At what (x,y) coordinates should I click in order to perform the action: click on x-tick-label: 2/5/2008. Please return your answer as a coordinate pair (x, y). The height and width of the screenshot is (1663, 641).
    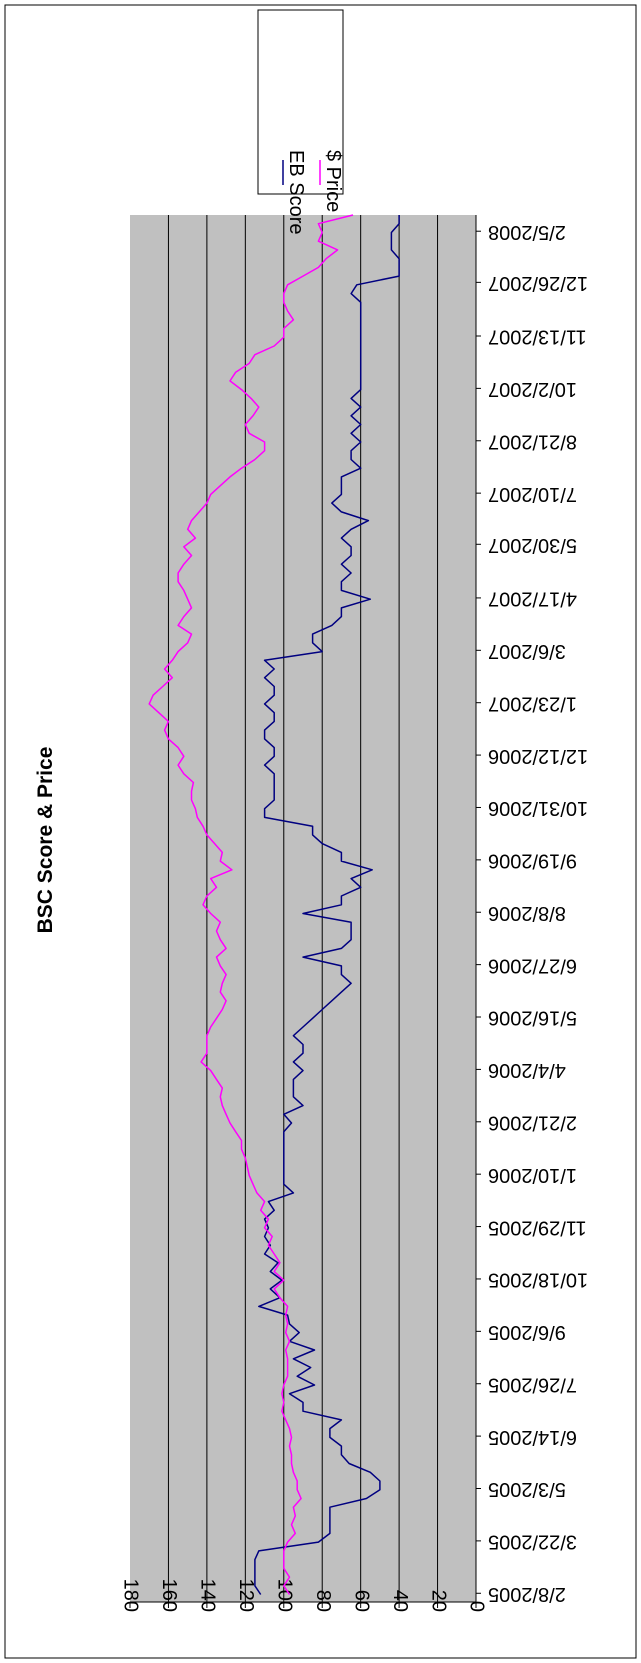
    Looking at the image, I should click on (527, 232).